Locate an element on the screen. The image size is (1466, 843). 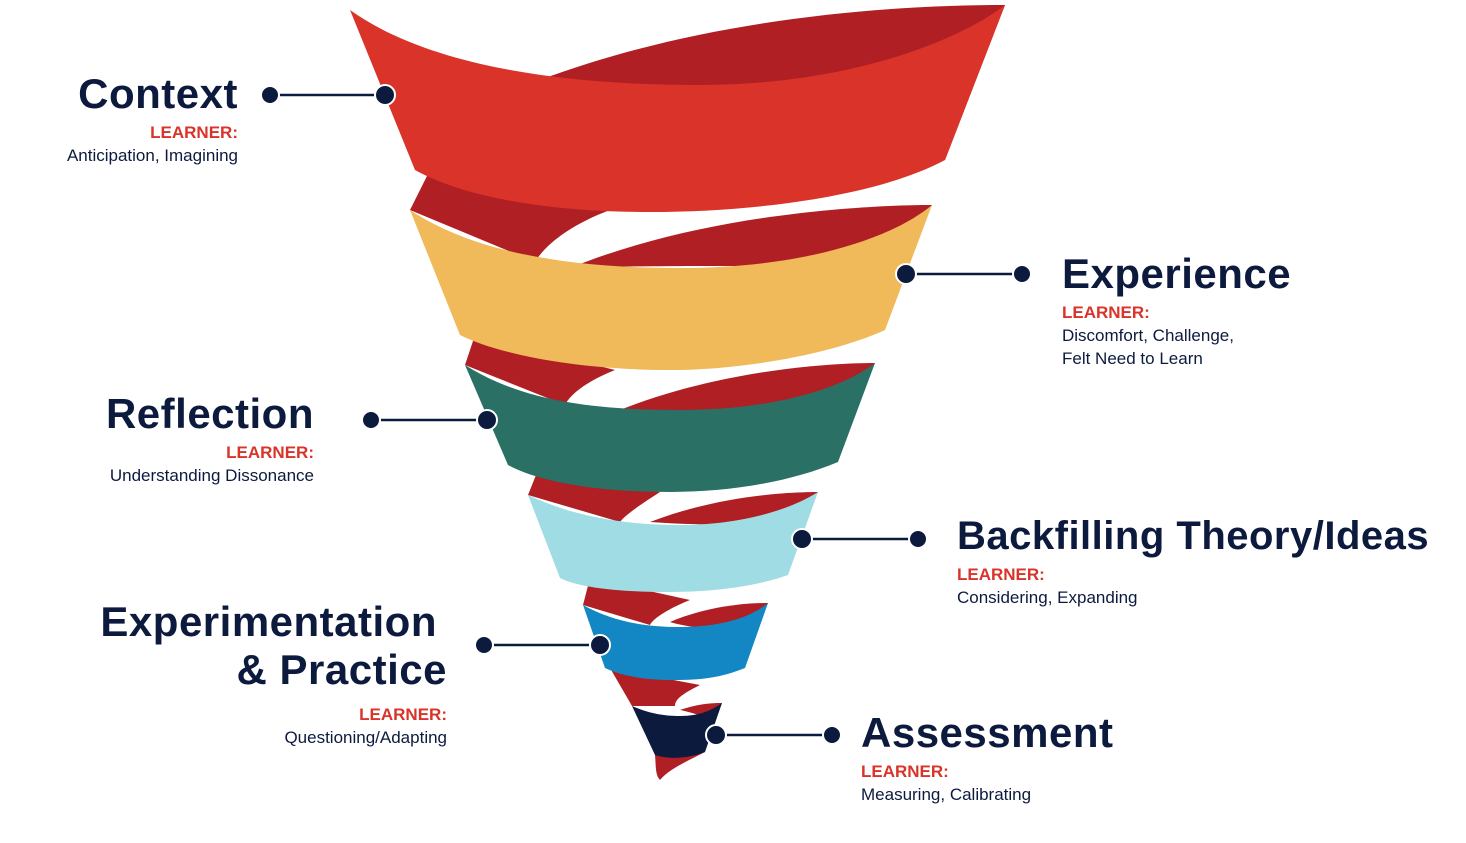
band-experimentation is located at coordinates (675, 641).